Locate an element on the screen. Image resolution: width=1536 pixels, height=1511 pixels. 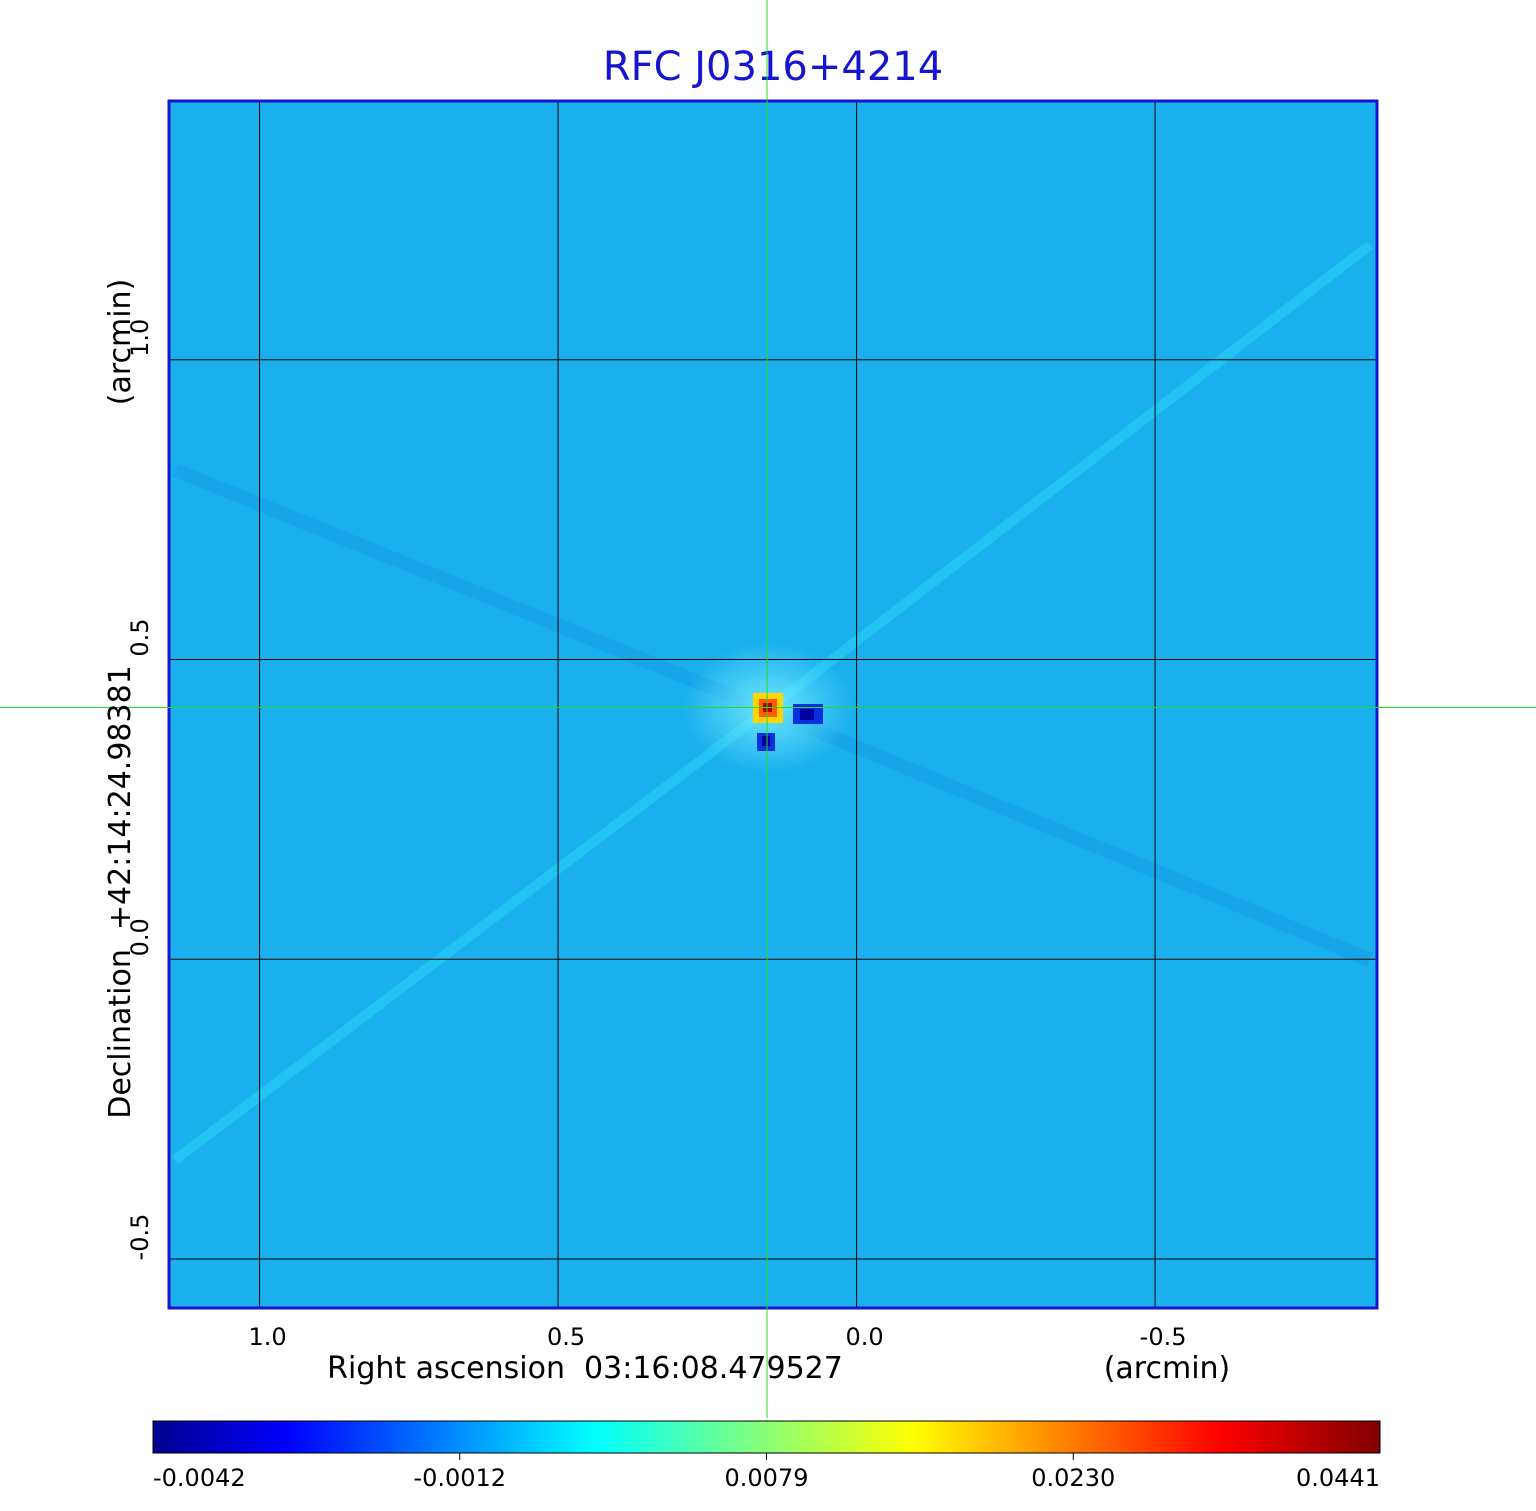
x-axis-label: Right ascension 03:16:08.479527 is located at coordinates (585, 1368).